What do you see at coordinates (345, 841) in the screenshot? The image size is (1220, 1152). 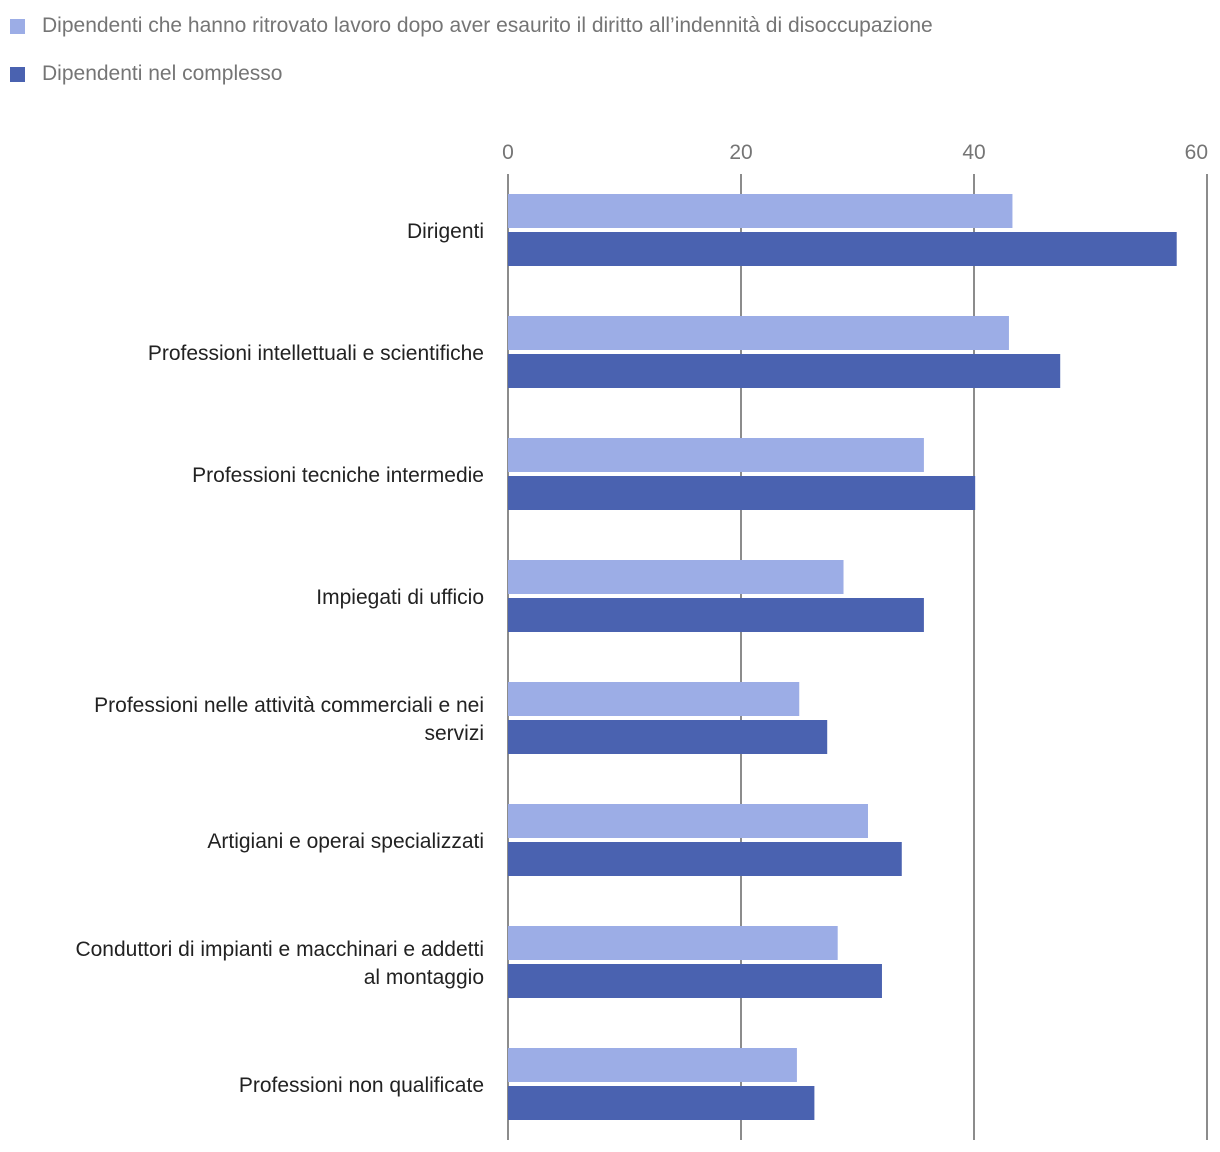 I see `category-label: Artigiani e operai specializzati` at bounding box center [345, 841].